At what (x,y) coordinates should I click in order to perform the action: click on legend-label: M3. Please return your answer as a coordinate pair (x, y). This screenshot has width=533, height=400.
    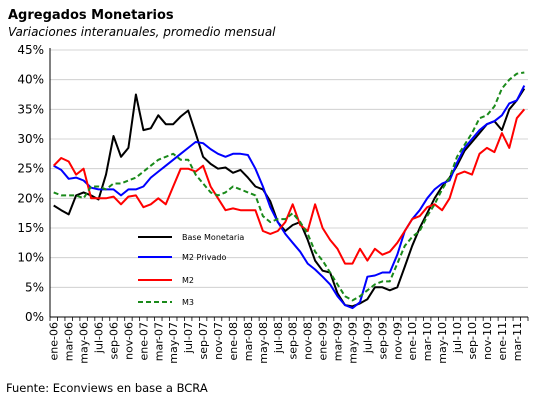
    Looking at the image, I should click on (188, 302).